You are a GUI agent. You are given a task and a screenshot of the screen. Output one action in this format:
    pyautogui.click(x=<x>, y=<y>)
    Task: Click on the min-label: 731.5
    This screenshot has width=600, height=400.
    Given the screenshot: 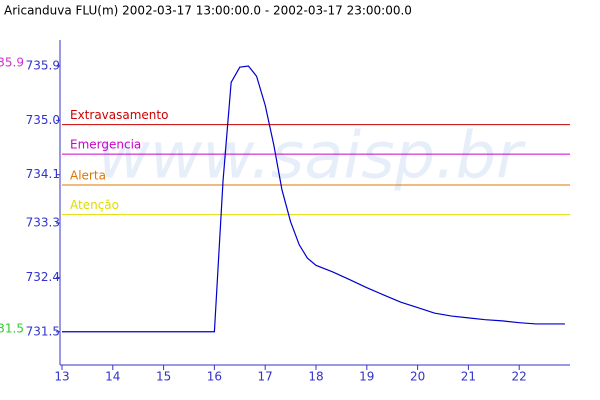 What is the action you would take?
    pyautogui.click(x=12, y=328)
    